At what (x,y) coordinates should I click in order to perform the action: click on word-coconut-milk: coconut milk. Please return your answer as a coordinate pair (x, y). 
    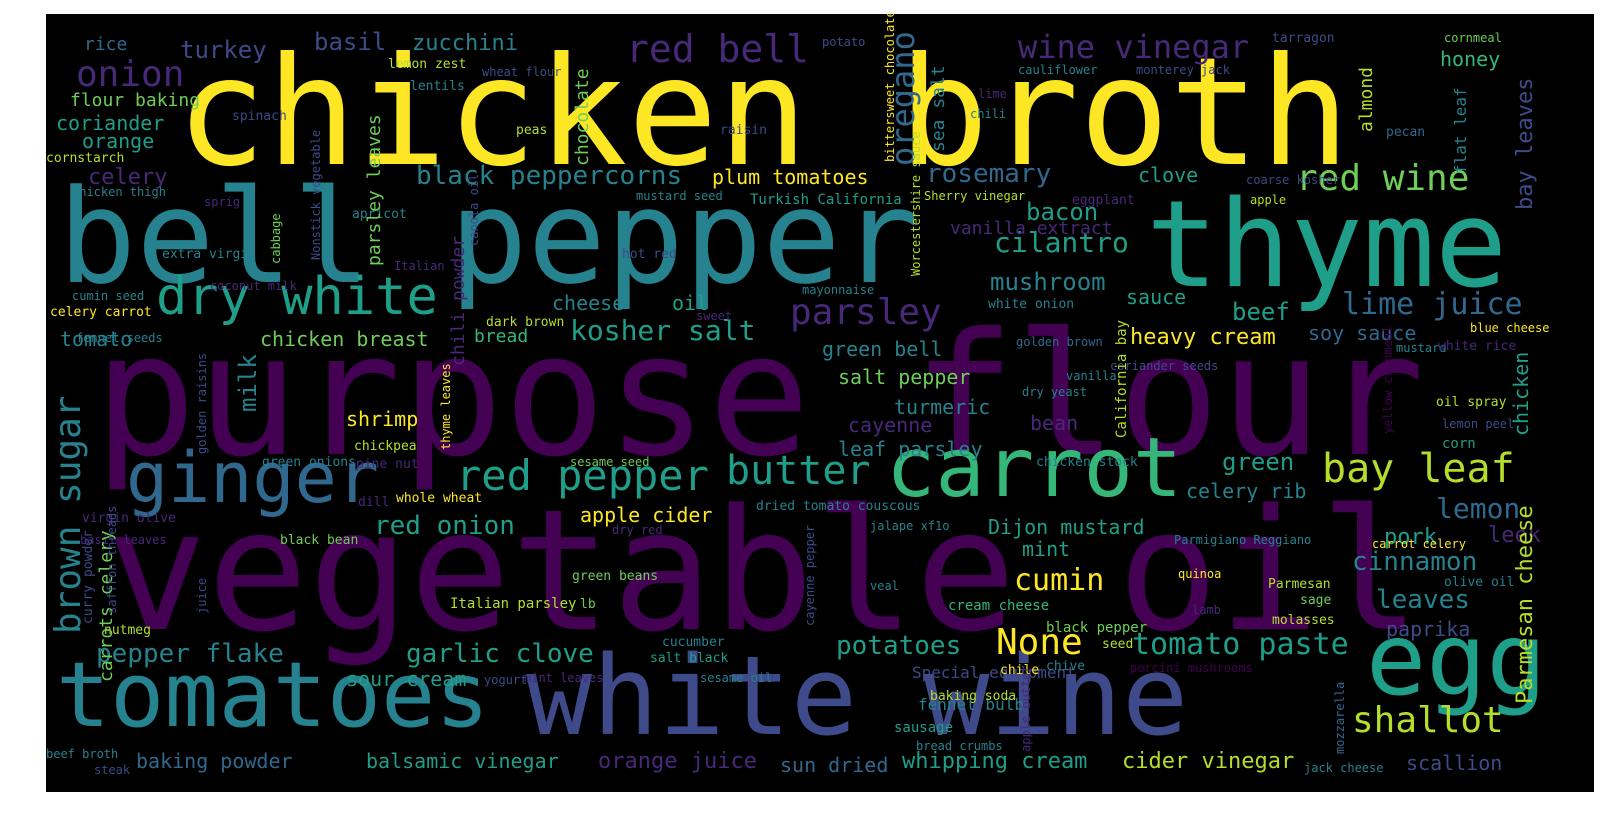
    Looking at the image, I should click on (253, 286).